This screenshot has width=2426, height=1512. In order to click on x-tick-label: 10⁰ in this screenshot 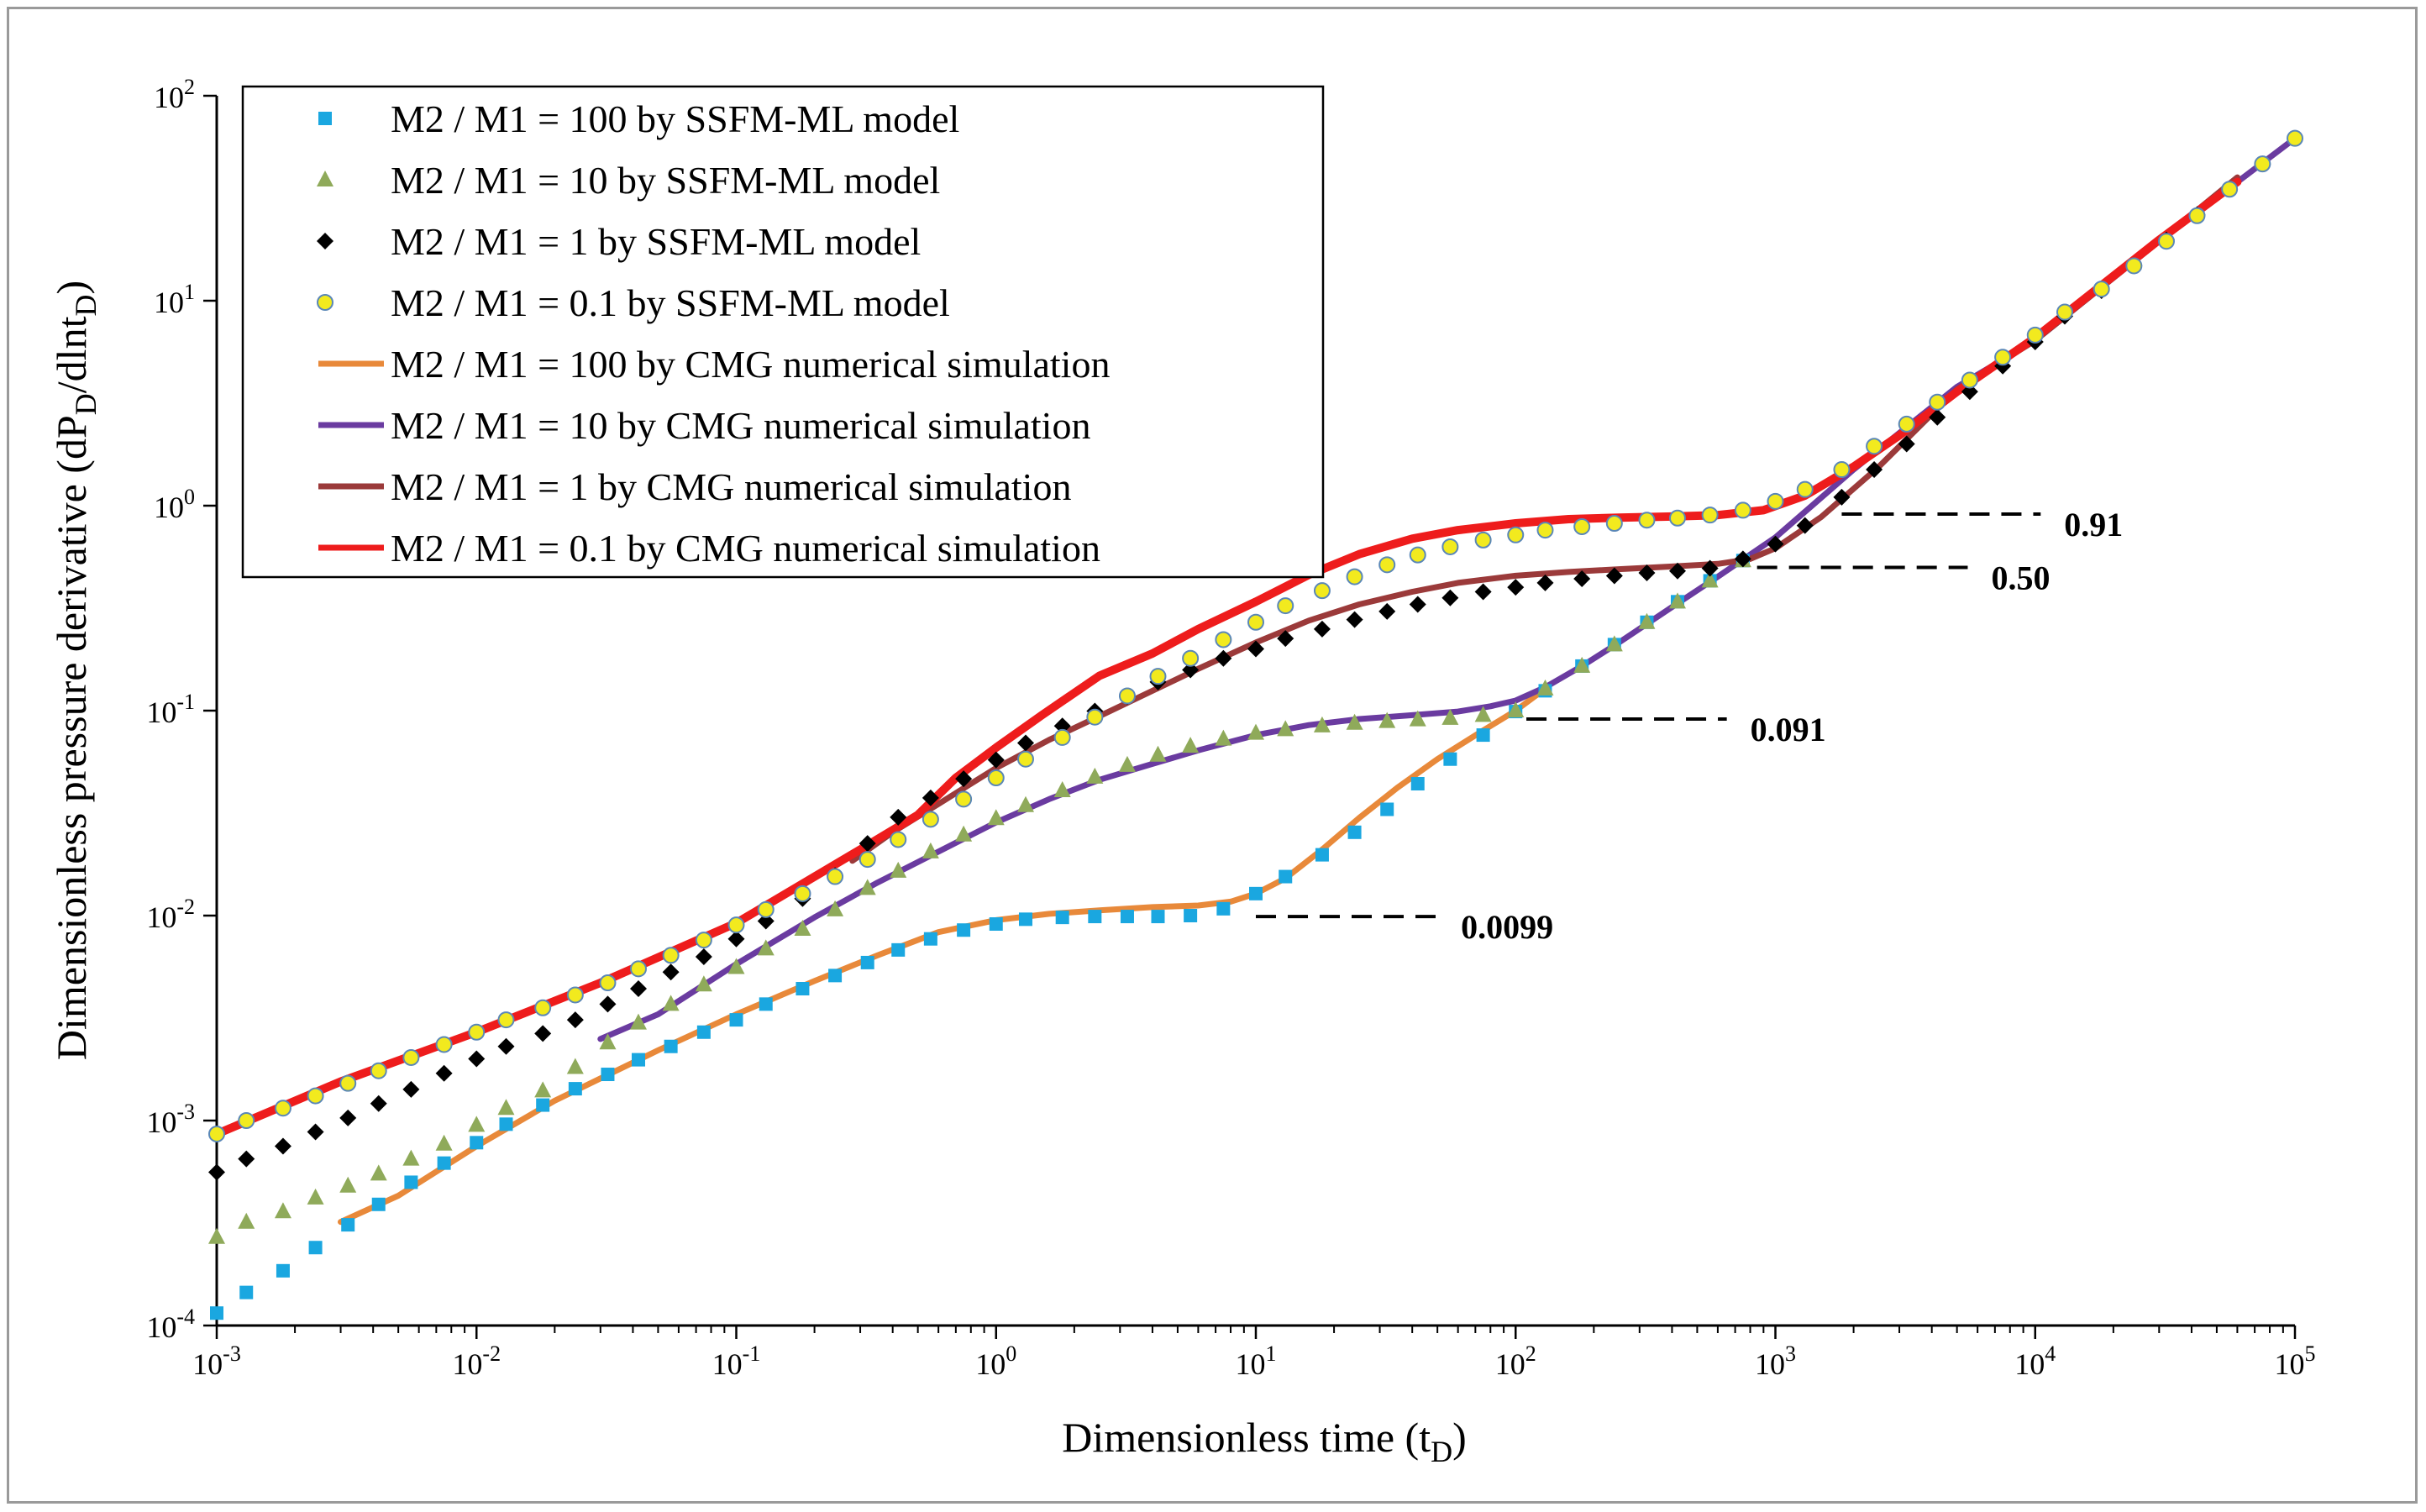, I will do `click(996, 1361)`.